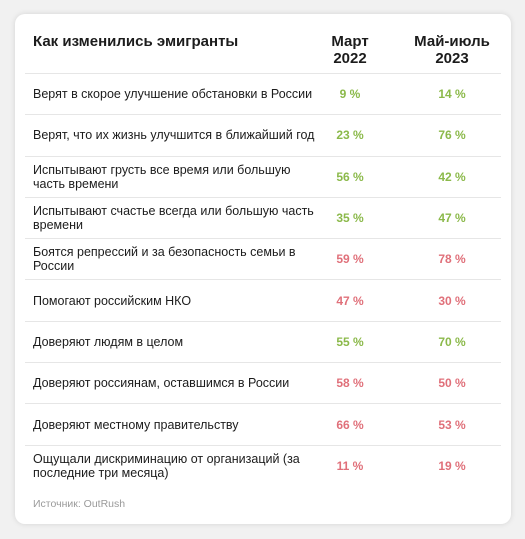  Describe the element at coordinates (350, 341) in the screenshot. I see `value-march-2022: 55 %` at that location.